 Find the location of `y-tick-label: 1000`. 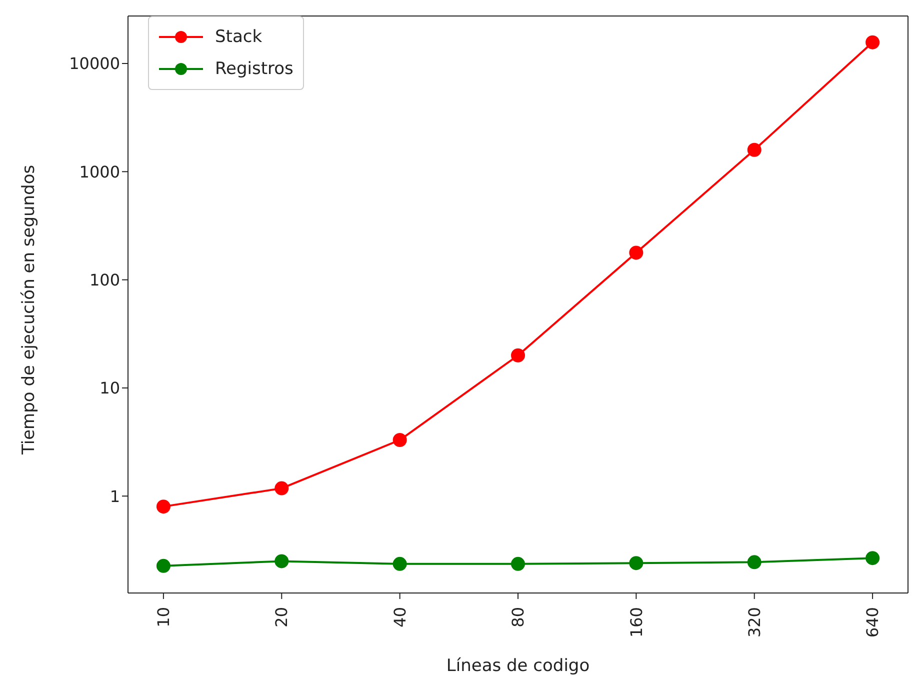

y-tick-label: 1000 is located at coordinates (99, 172).